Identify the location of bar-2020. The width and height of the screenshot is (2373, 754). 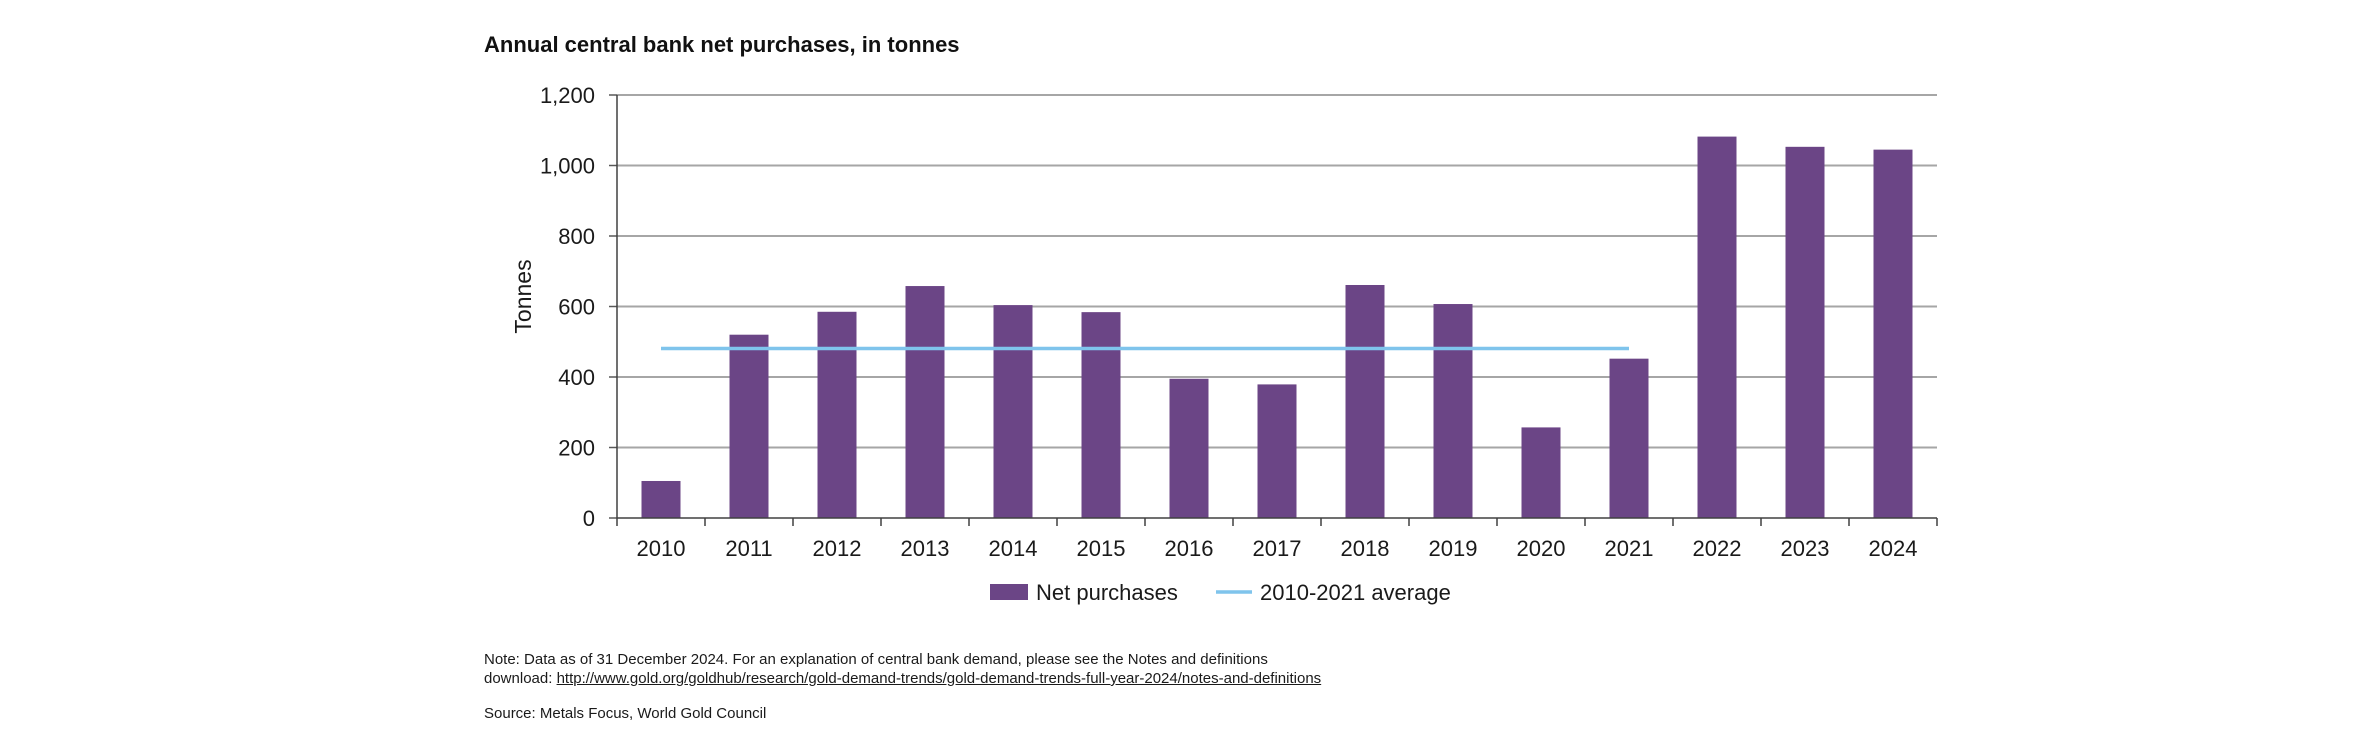
(1541, 472).